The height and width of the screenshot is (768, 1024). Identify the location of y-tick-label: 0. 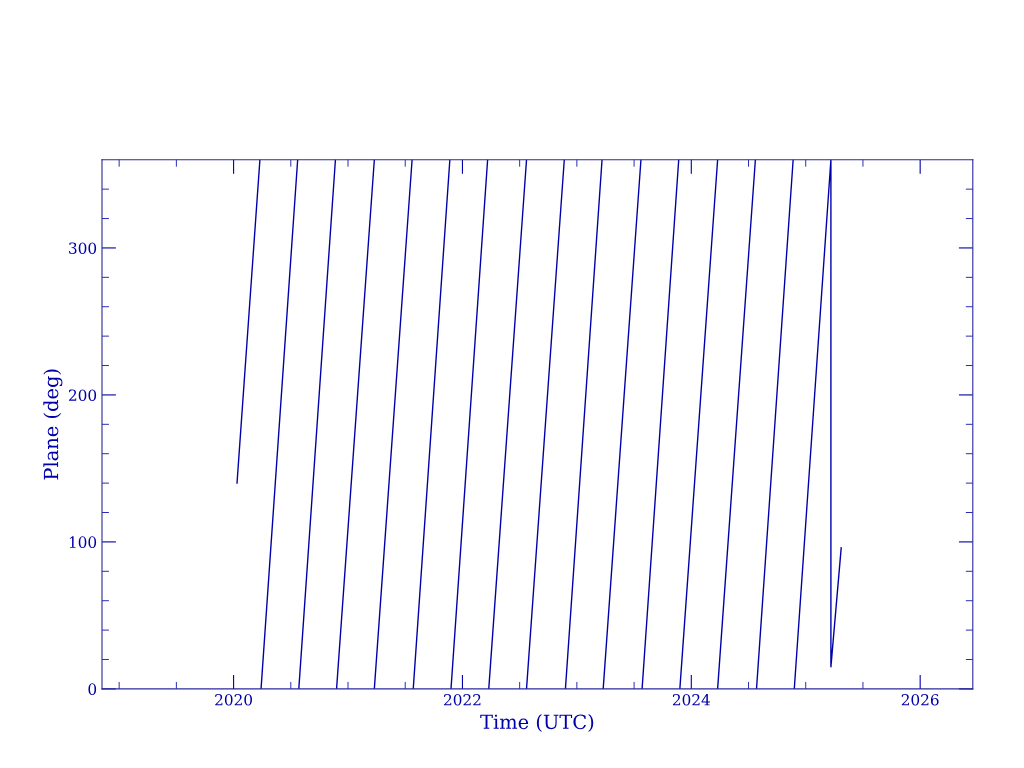
(92, 689).